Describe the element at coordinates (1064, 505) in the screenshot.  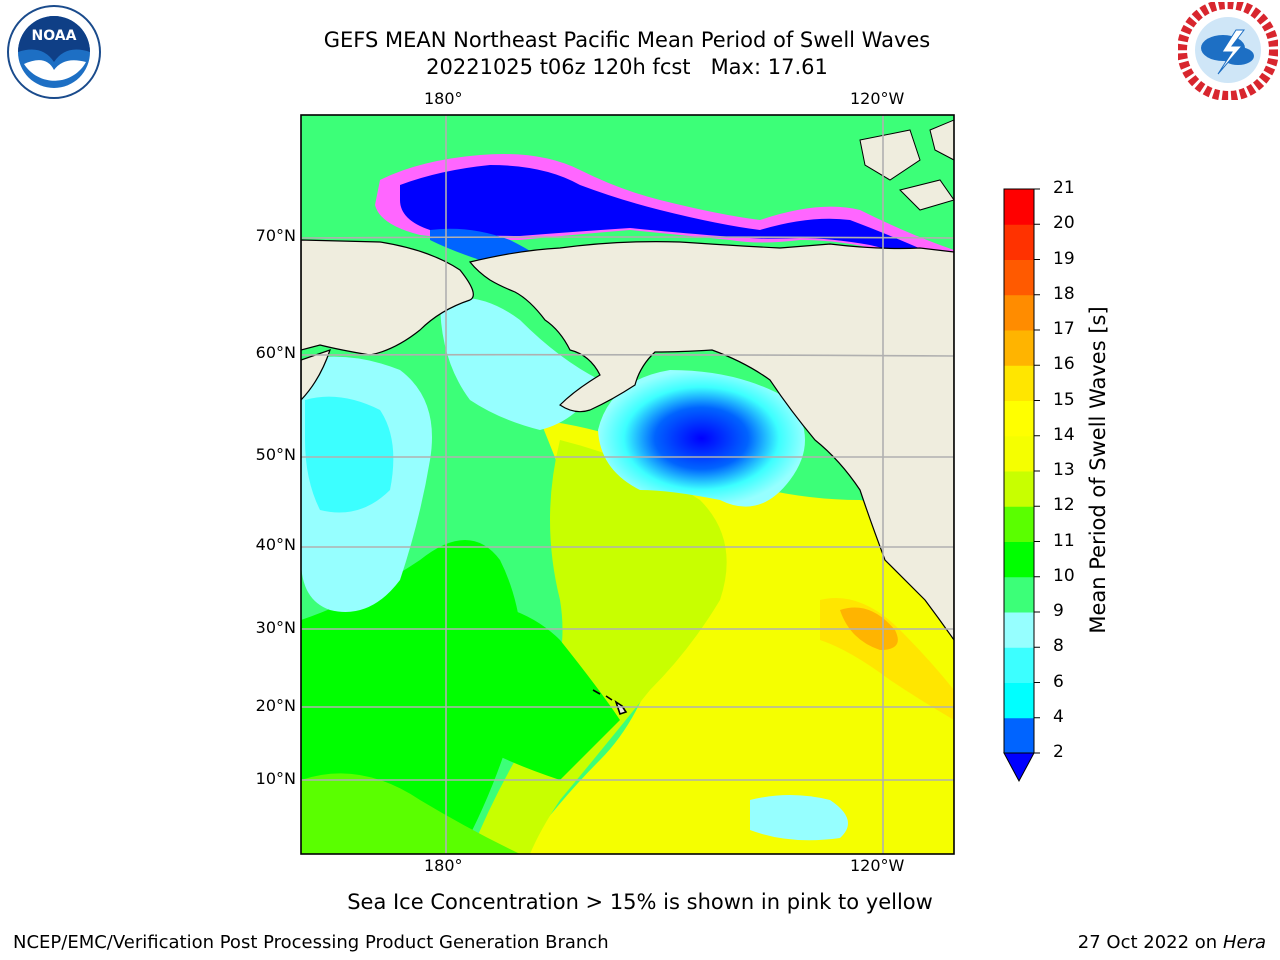
I see `colorbar-tick-label: 12` at that location.